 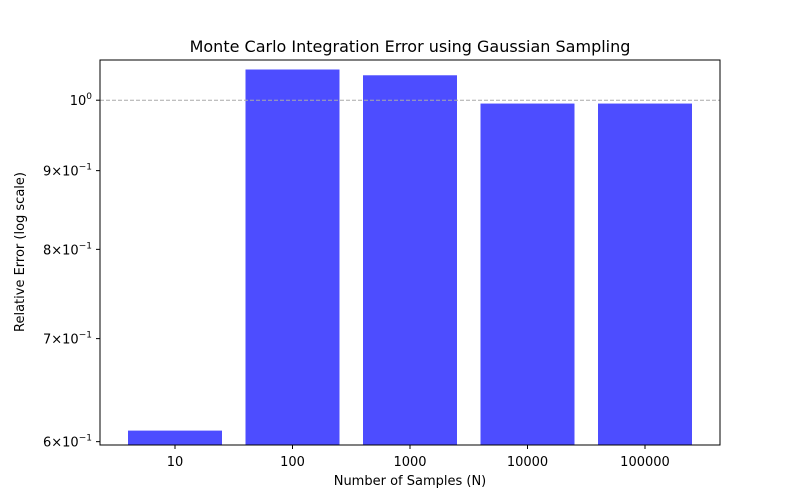 What do you see at coordinates (410, 481) in the screenshot?
I see `x-axis-label: Number of Samples (N)` at bounding box center [410, 481].